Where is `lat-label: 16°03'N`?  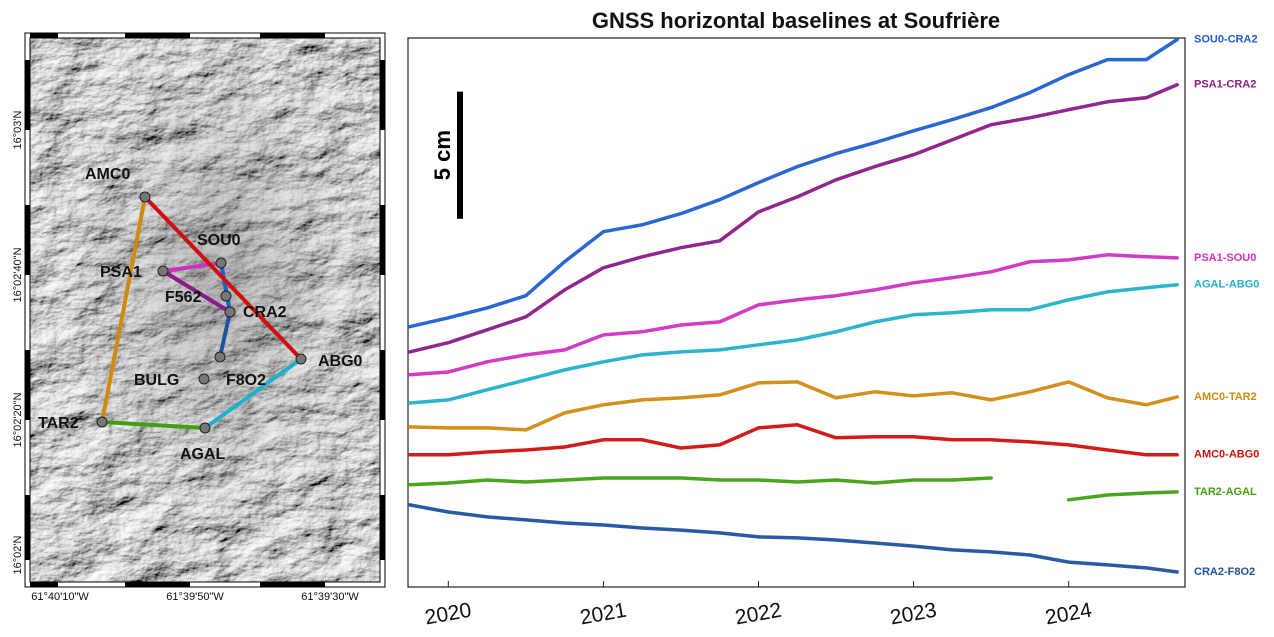 lat-label: 16°03'N is located at coordinates (18, 129).